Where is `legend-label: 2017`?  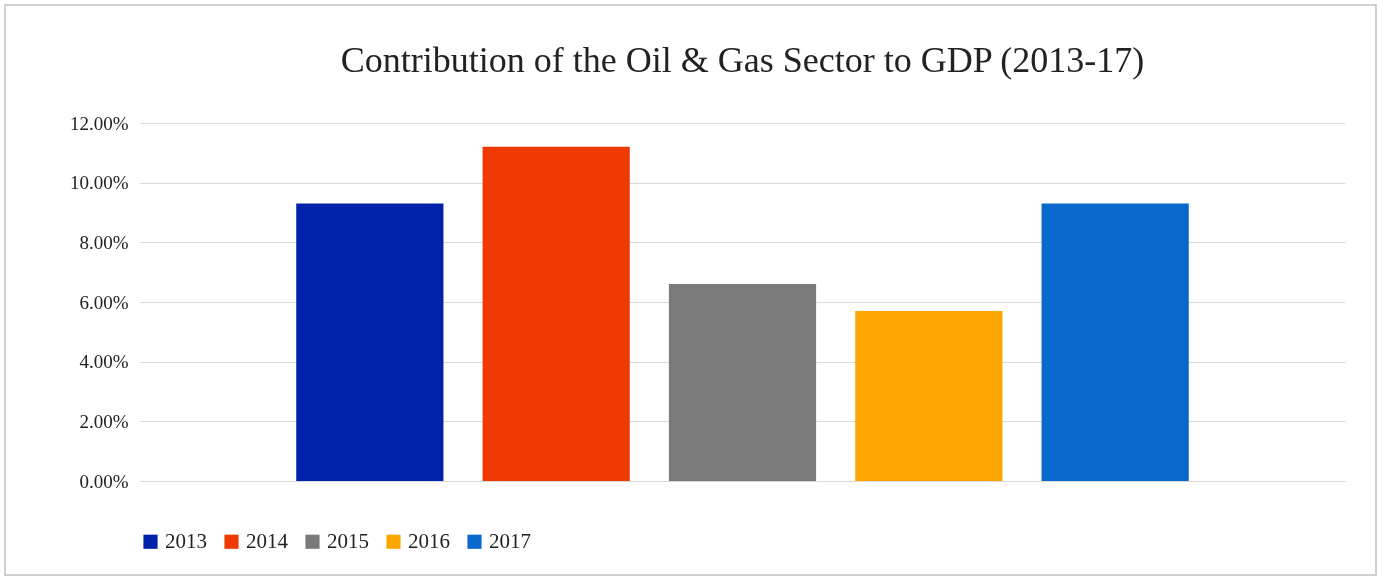
legend-label: 2017 is located at coordinates (510, 540).